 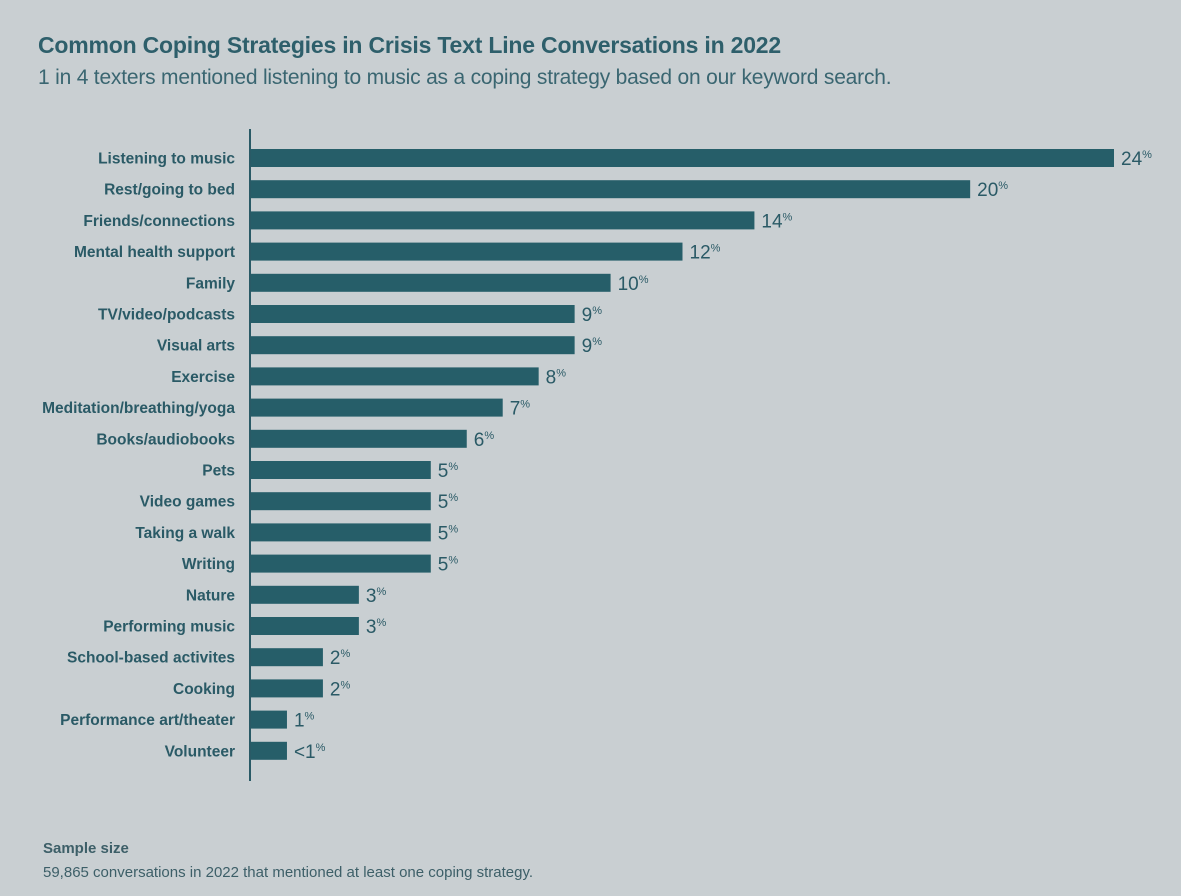 I want to click on category-label: School-based activites, so click(x=151, y=658).